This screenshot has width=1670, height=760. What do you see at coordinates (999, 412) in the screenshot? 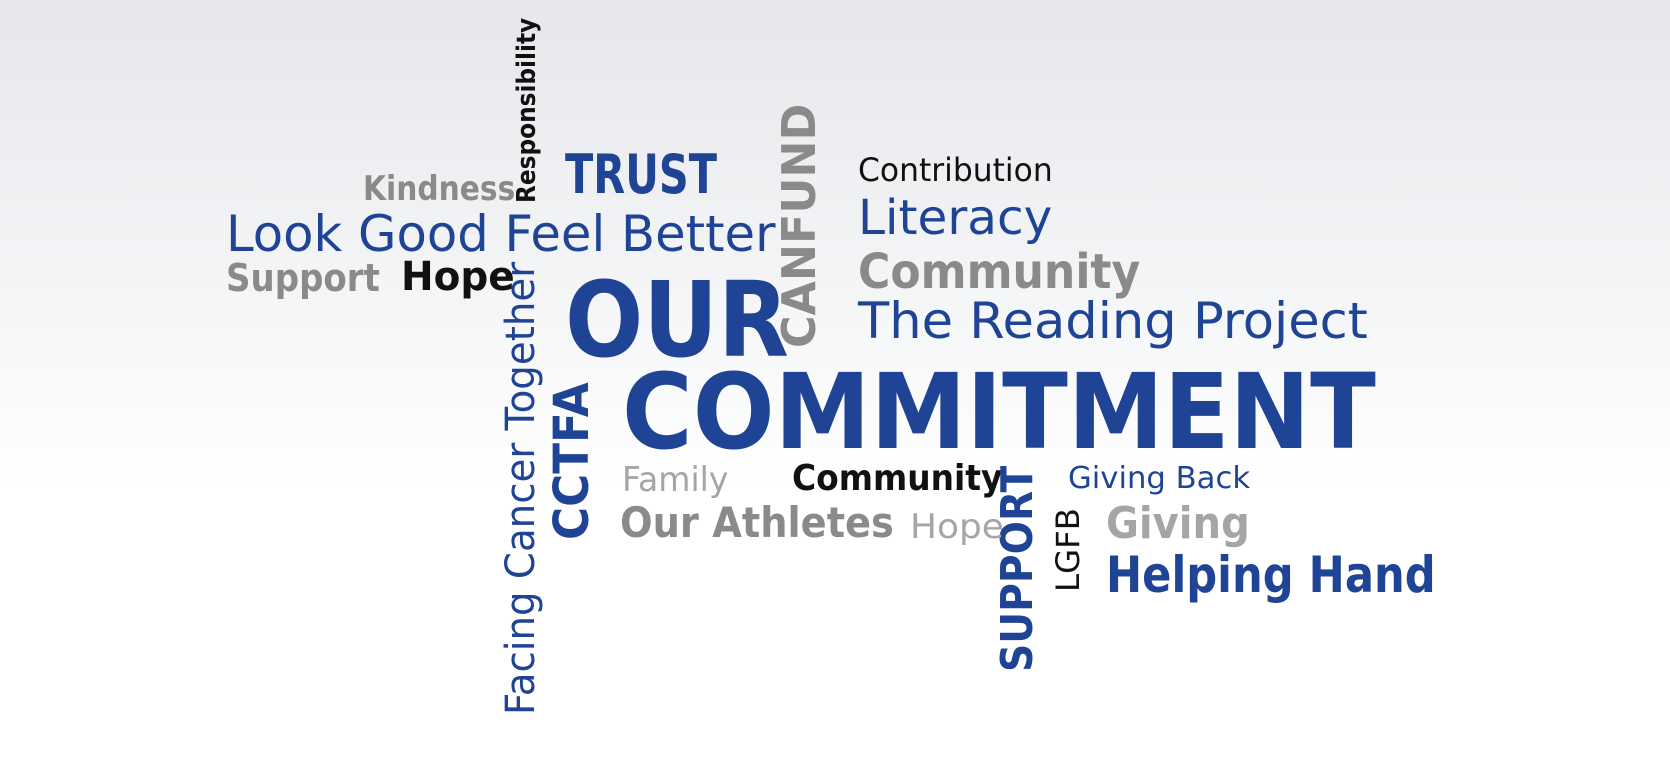
I see `word-commitment: COMMITMENT` at bounding box center [999, 412].